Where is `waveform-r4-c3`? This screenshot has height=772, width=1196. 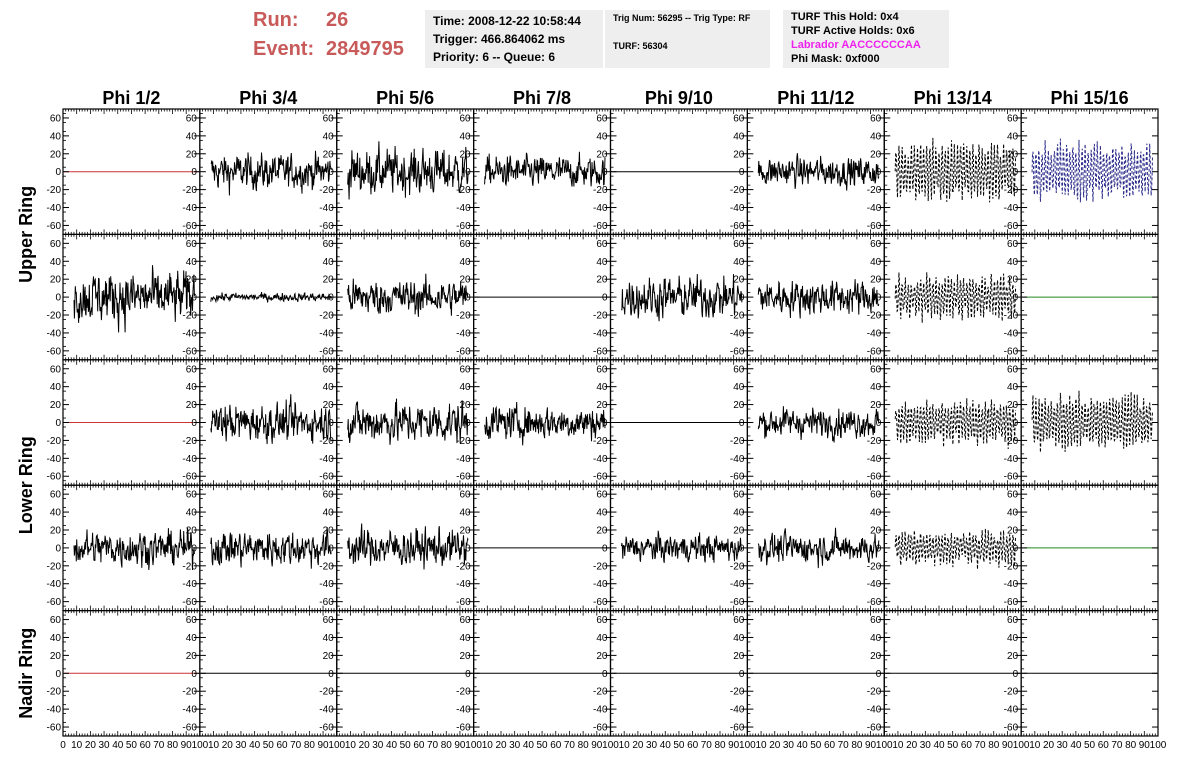
waveform-r4-c3 is located at coordinates (408, 546).